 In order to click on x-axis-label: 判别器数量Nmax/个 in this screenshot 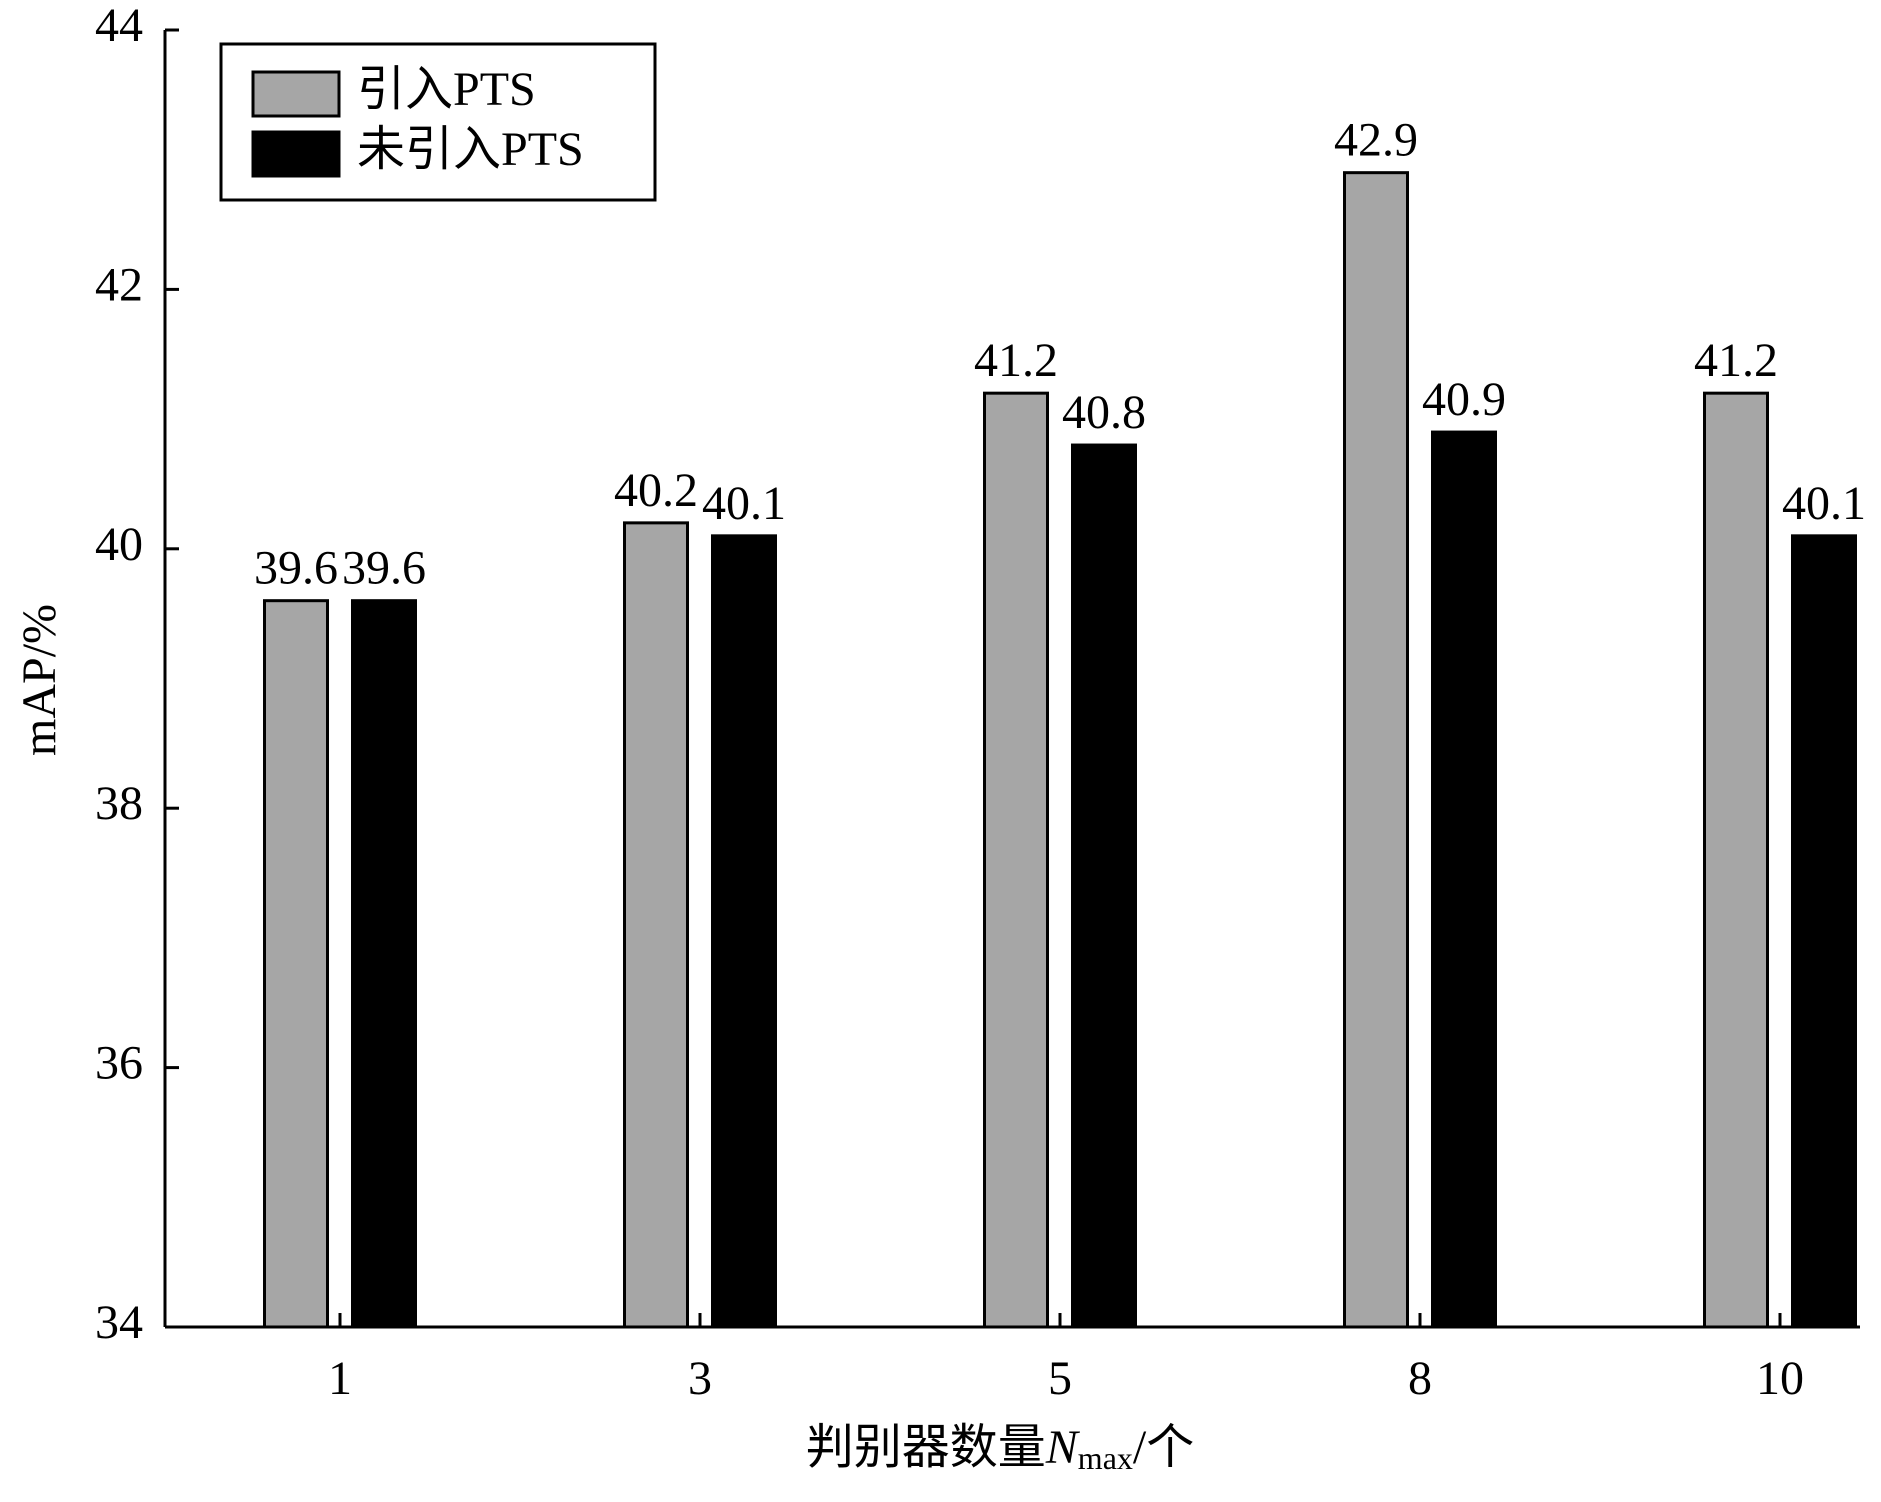, I will do `click(1000, 1448)`.